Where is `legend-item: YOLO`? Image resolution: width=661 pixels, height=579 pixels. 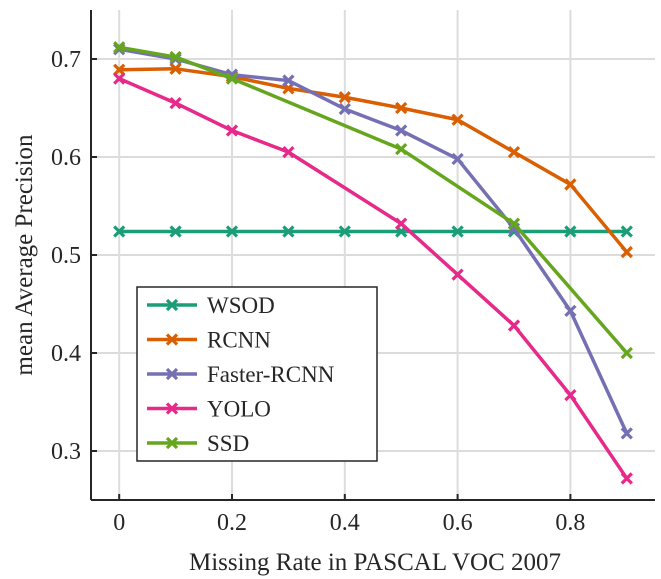
legend-item: YOLO is located at coordinates (209, 409).